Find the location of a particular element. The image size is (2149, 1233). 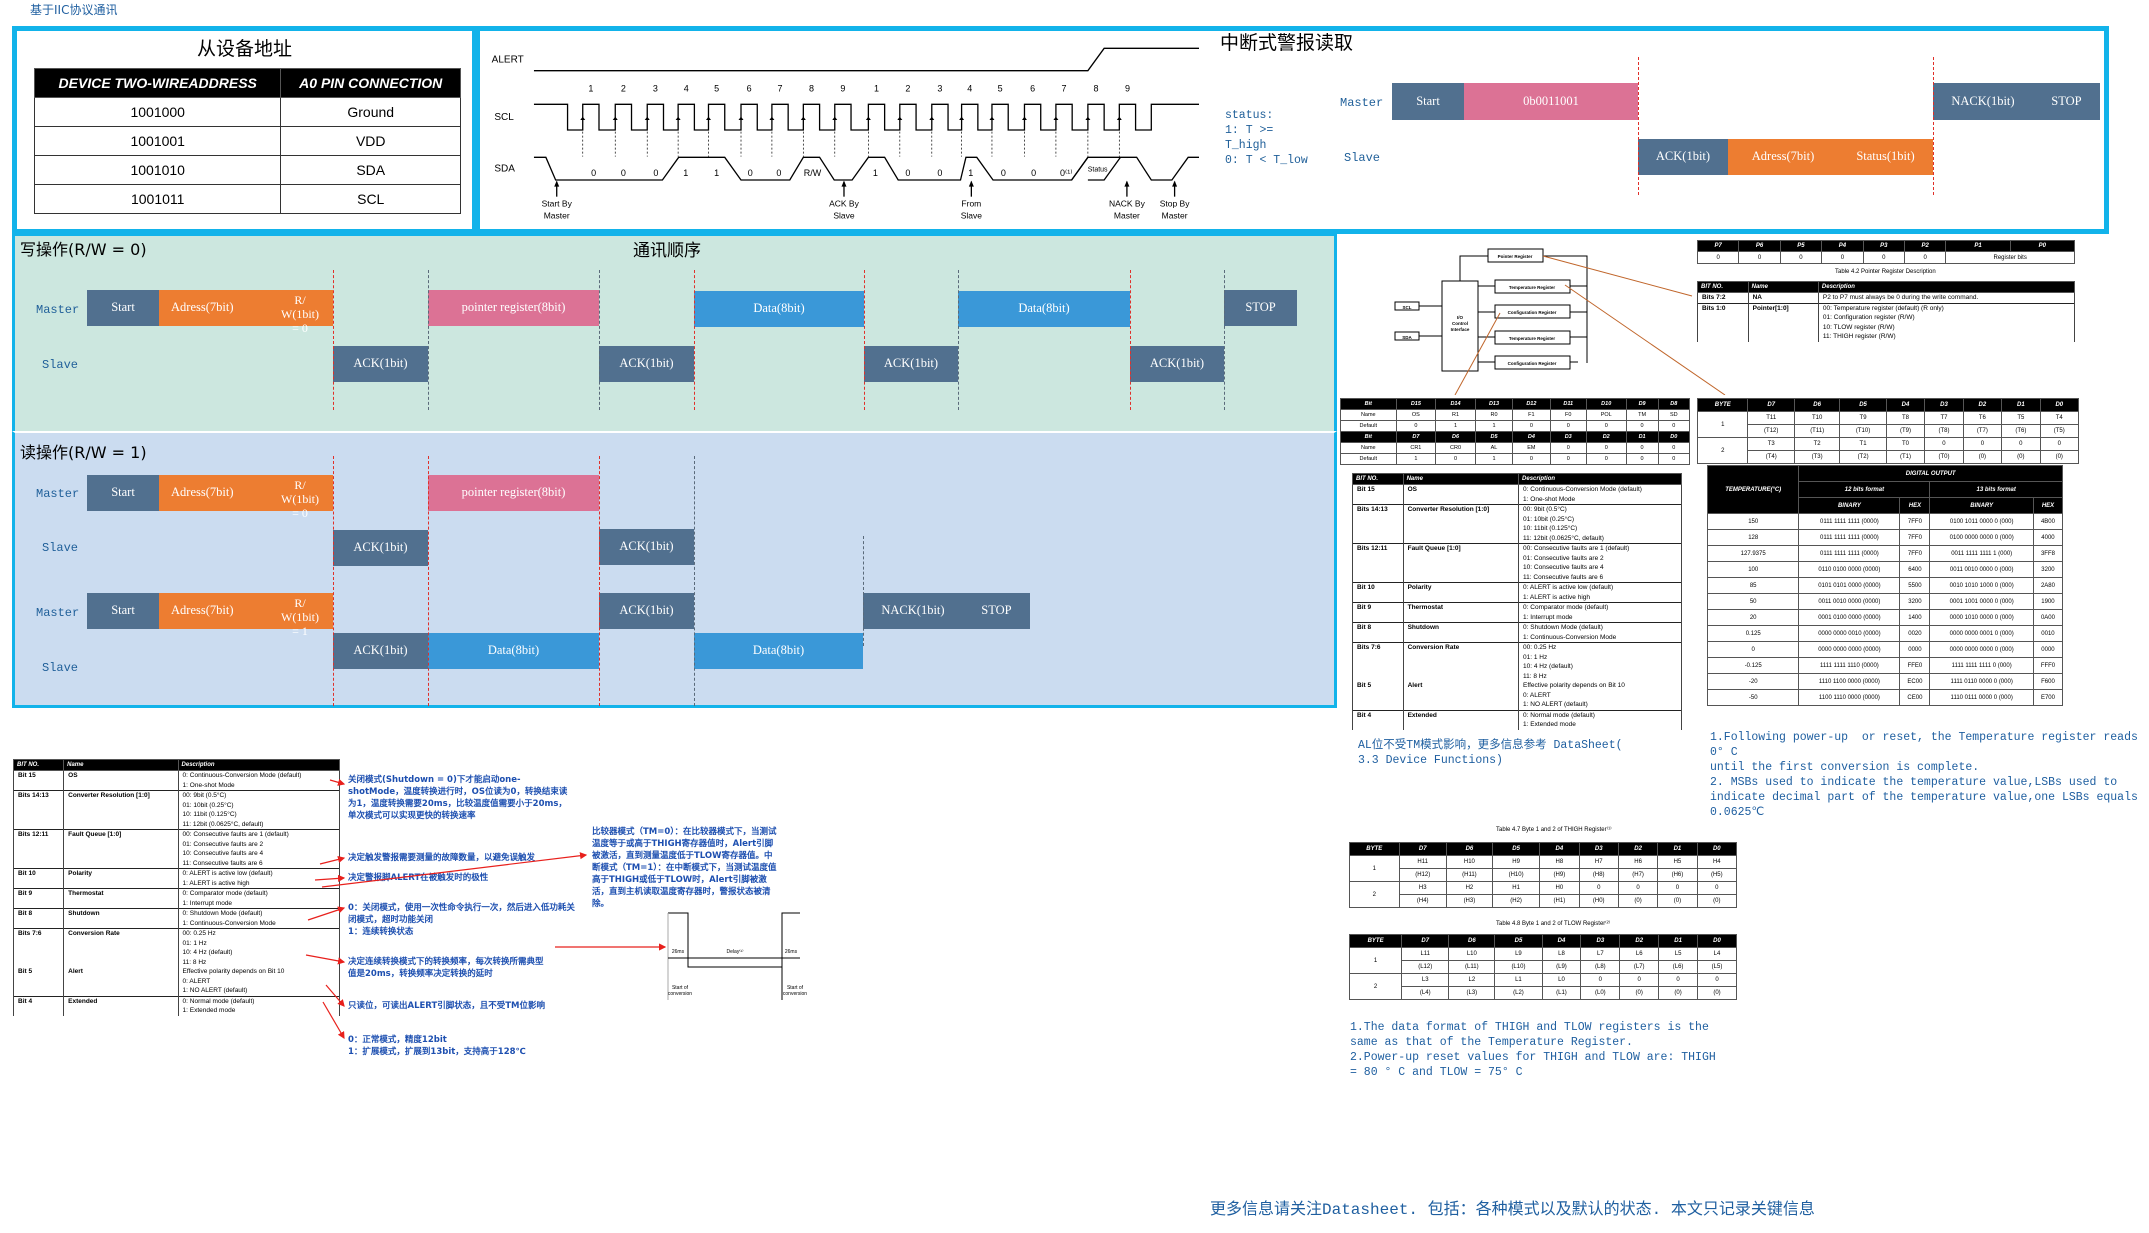

table-cell: (H11) is located at coordinates (1469, 875).